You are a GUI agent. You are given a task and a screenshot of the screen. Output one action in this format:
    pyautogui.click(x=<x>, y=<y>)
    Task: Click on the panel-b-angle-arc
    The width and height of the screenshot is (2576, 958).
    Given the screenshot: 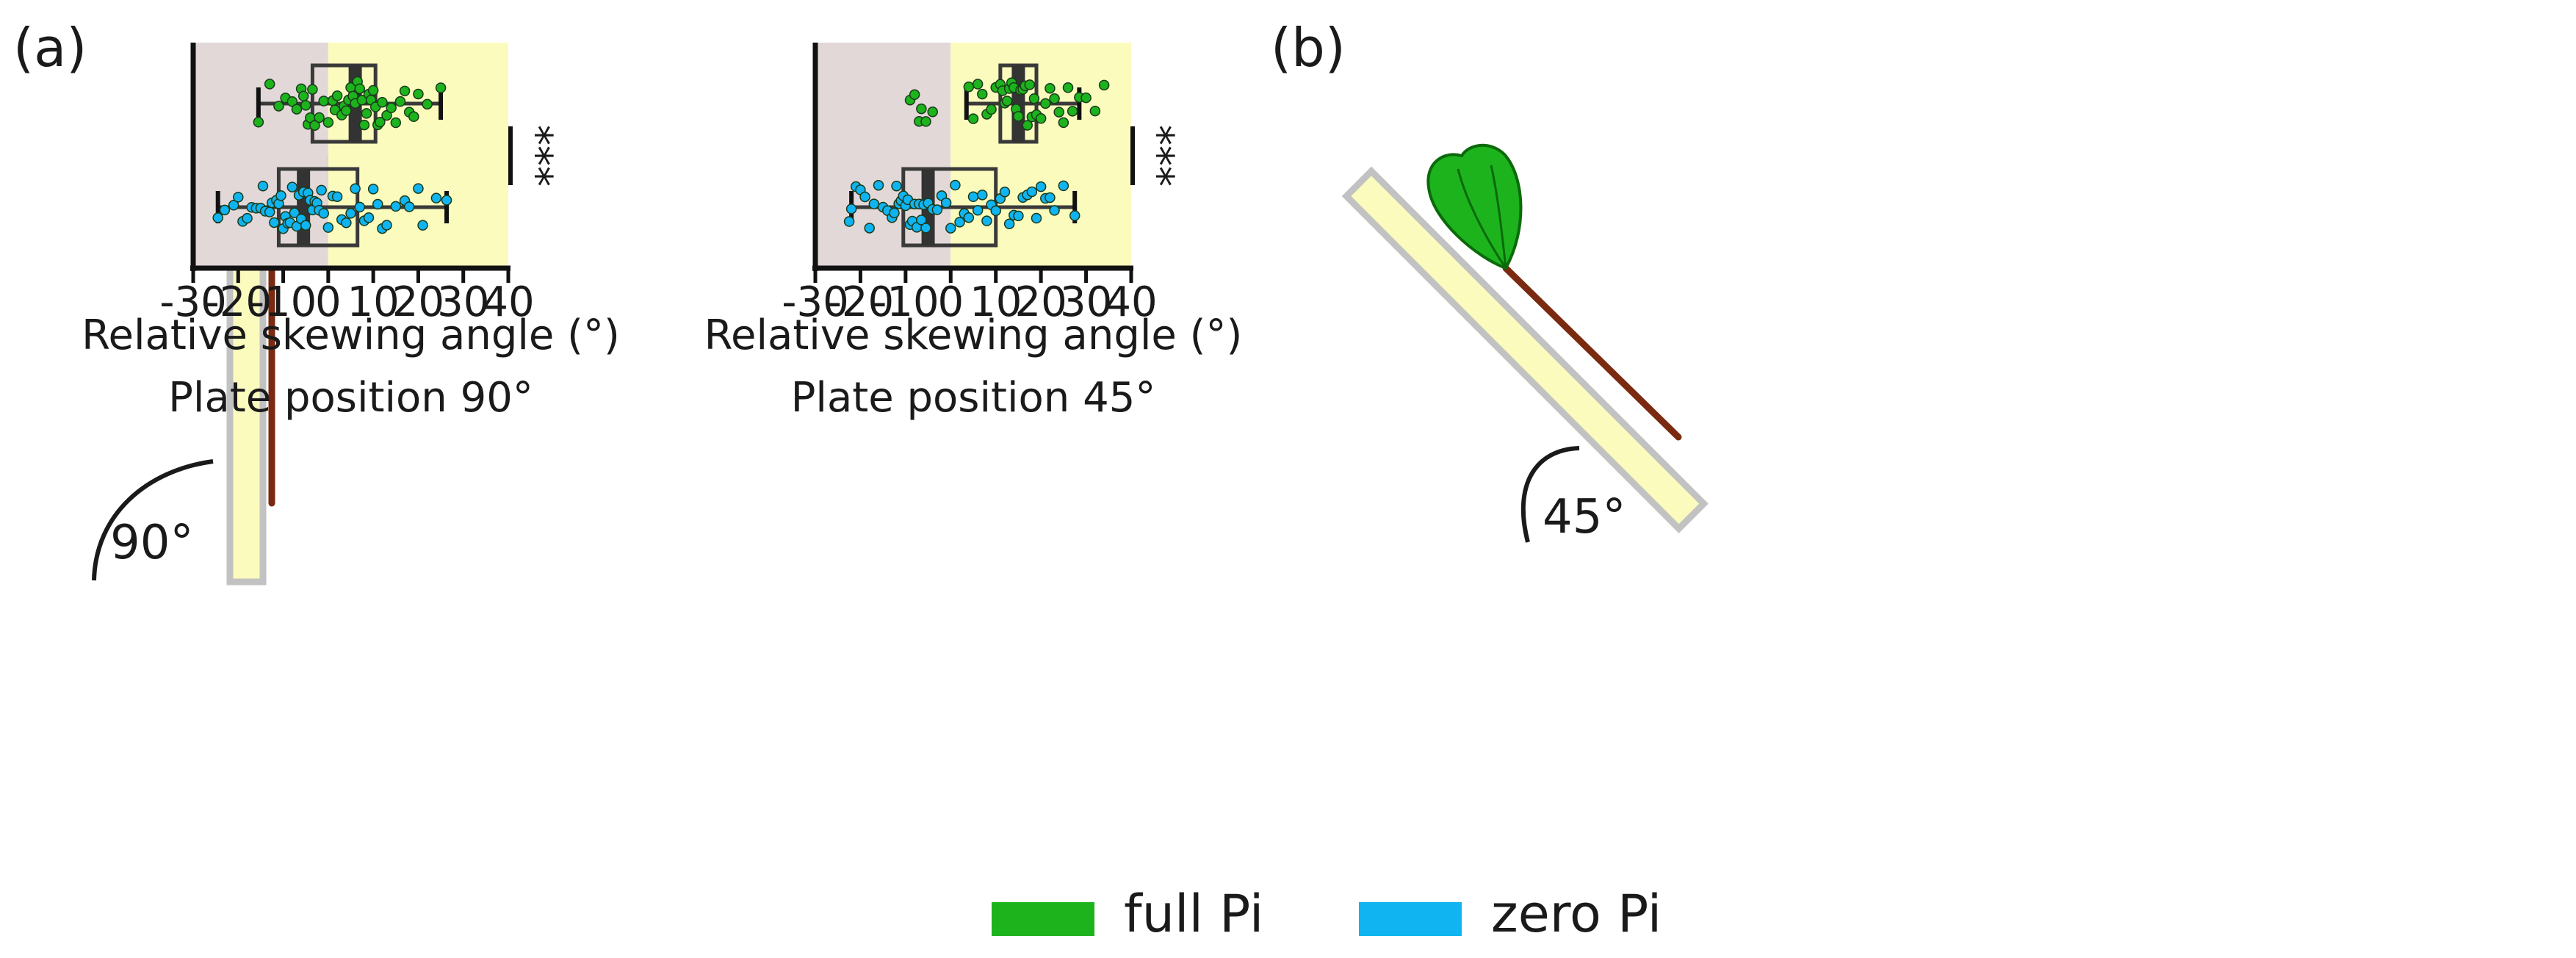 What is the action you would take?
    pyautogui.click(x=1550, y=494)
    